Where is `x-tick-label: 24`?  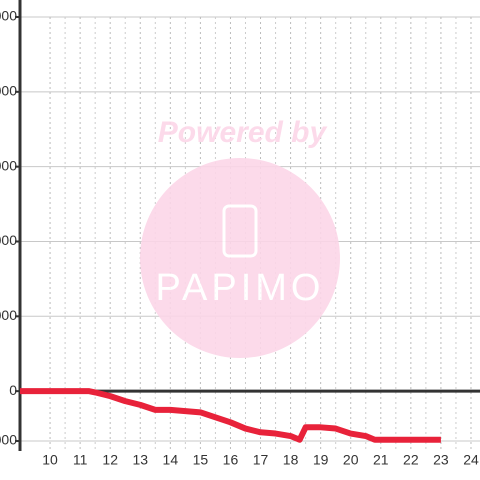 x-tick-label: 24 is located at coordinates (471, 460).